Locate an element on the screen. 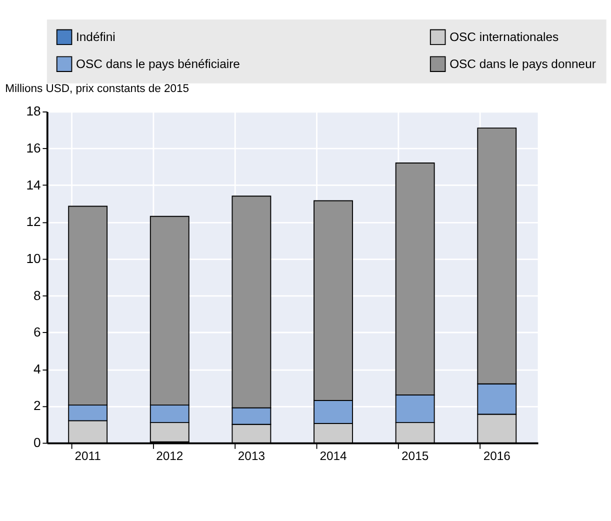  y-tick-label: 10 is located at coordinates (33, 258).